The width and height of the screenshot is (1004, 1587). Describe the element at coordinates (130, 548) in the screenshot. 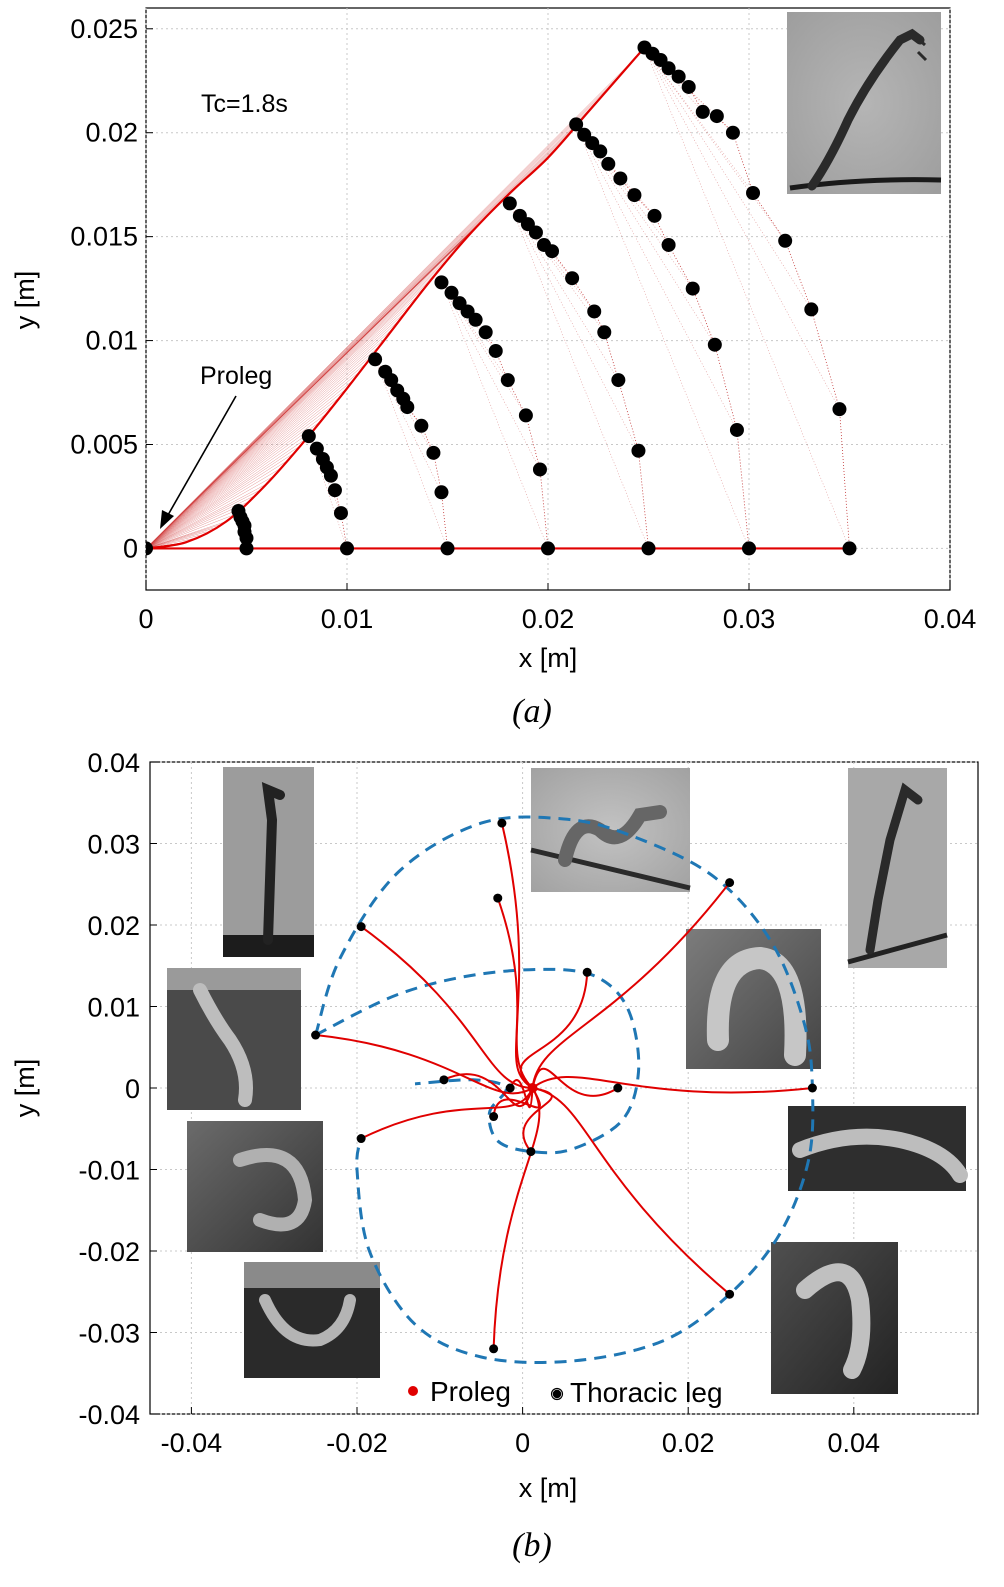

I see `y-tick-label: 0` at that location.